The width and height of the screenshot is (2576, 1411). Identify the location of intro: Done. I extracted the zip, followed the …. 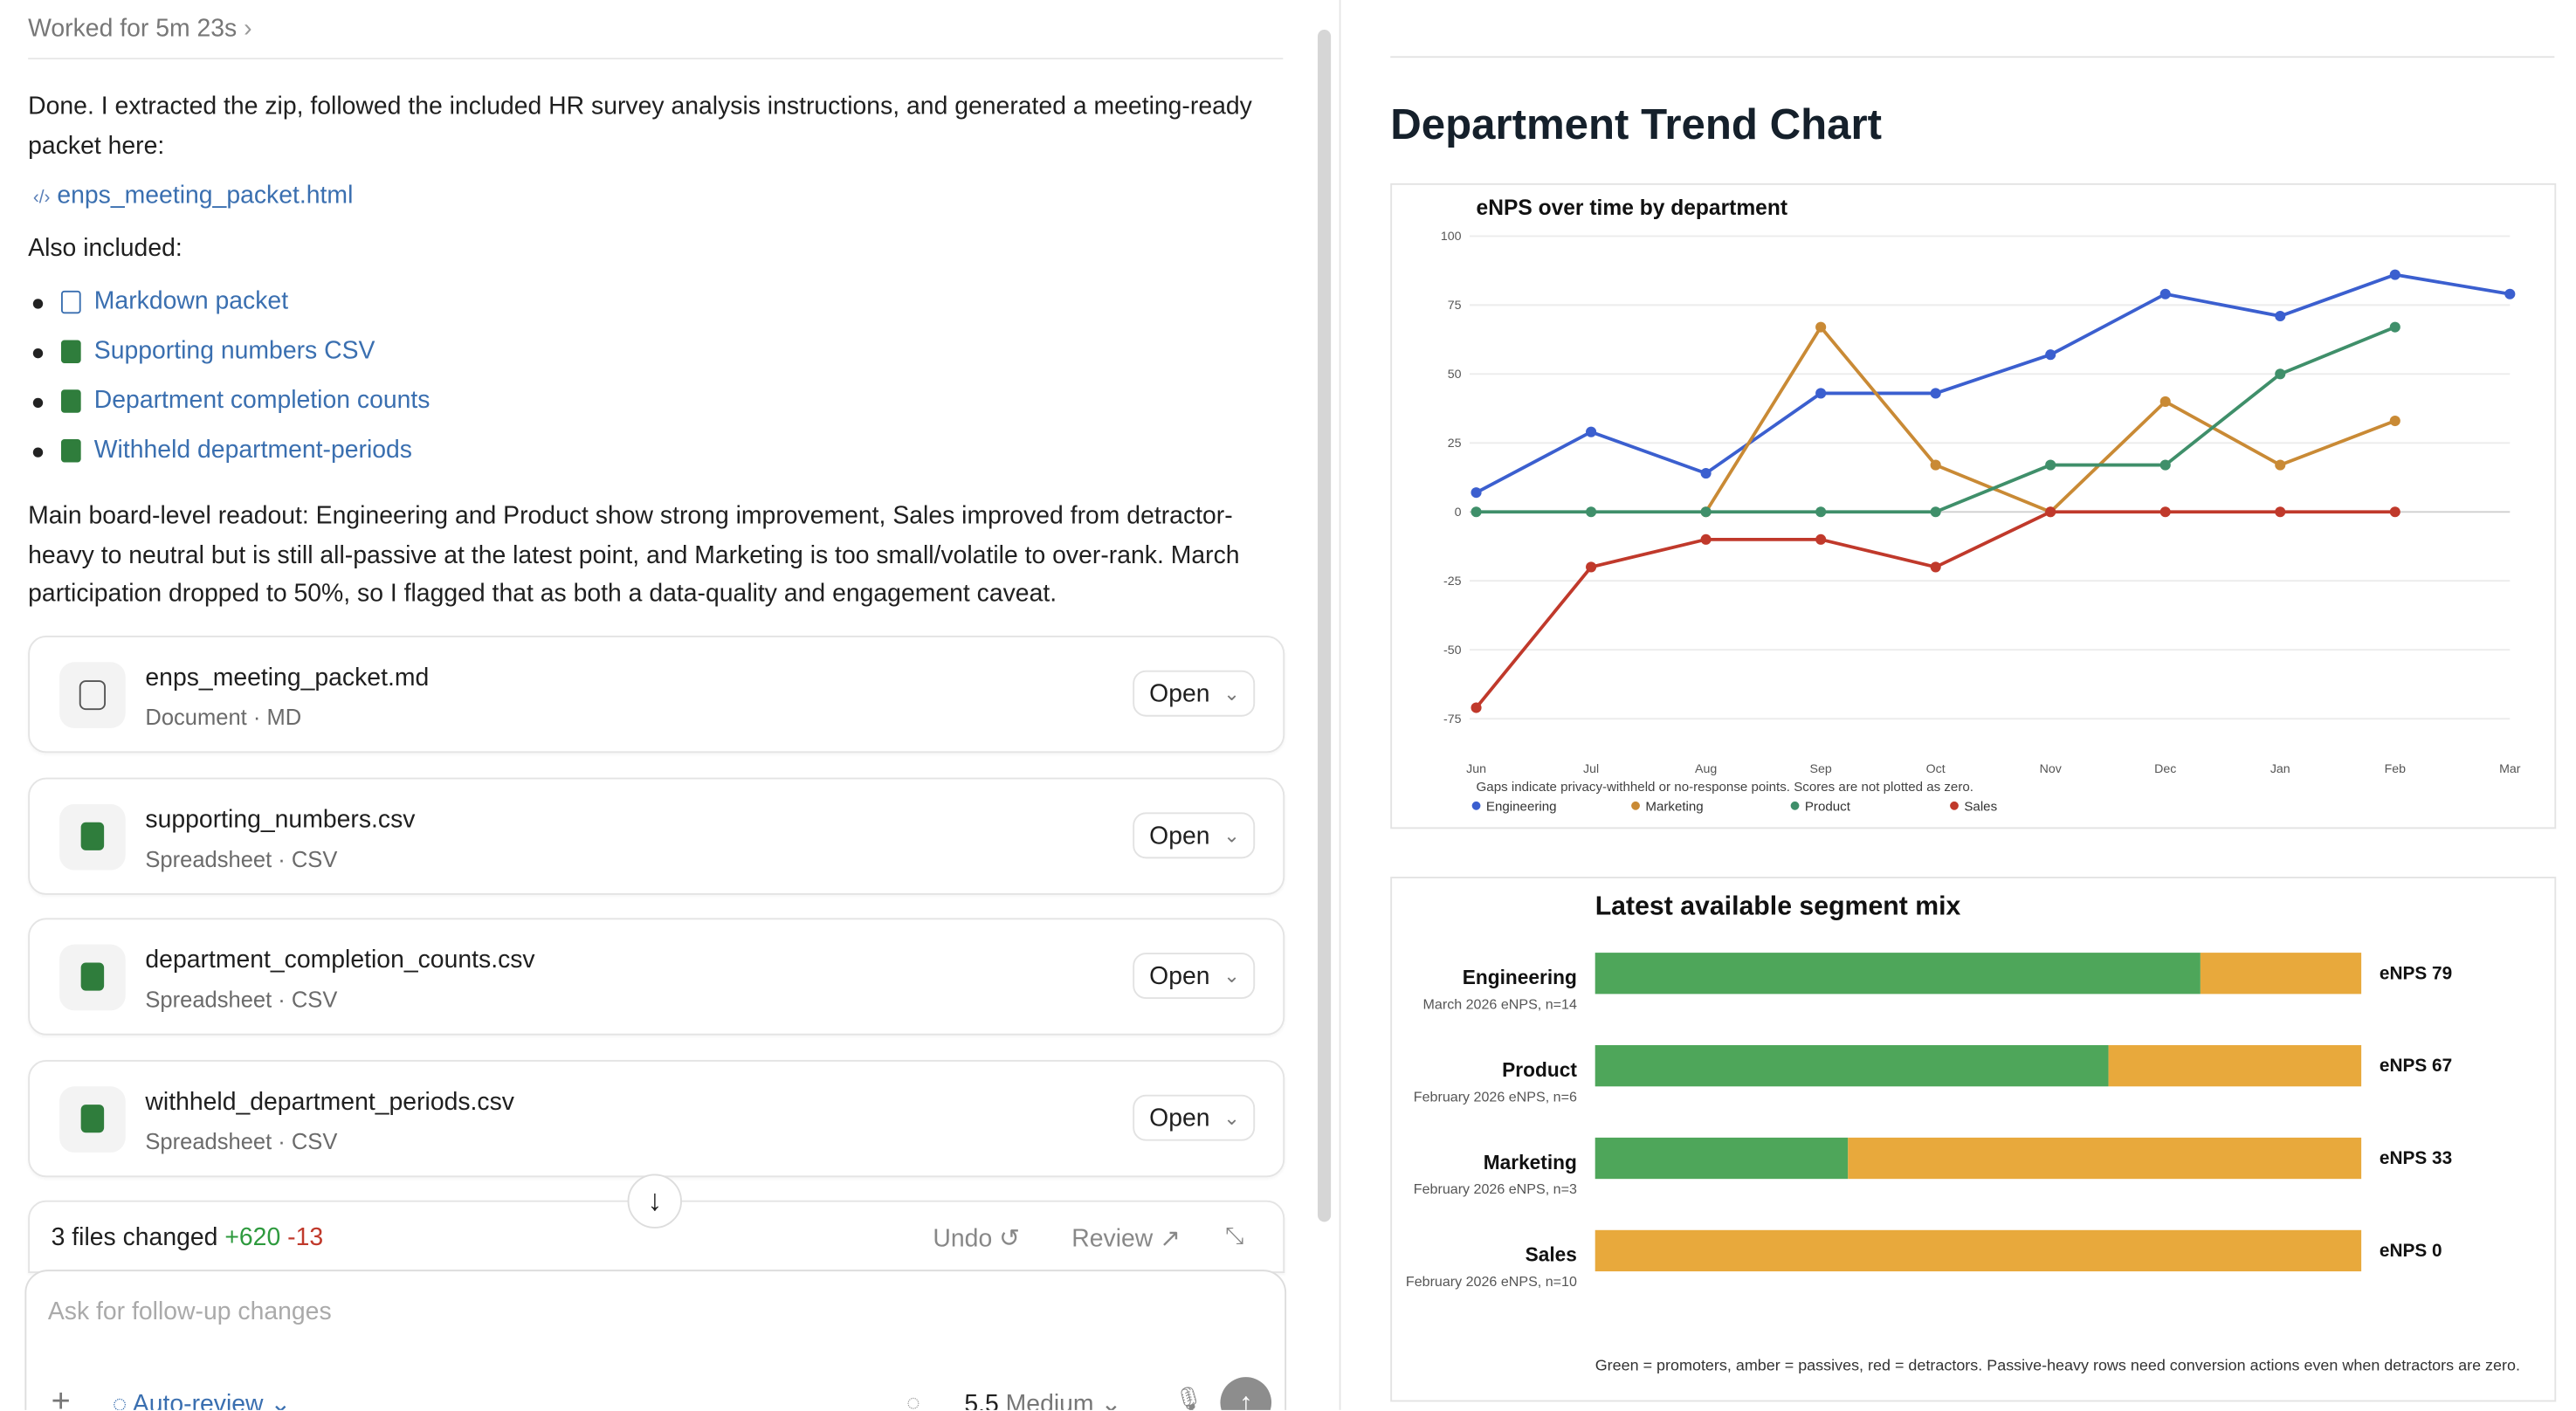
(640, 127).